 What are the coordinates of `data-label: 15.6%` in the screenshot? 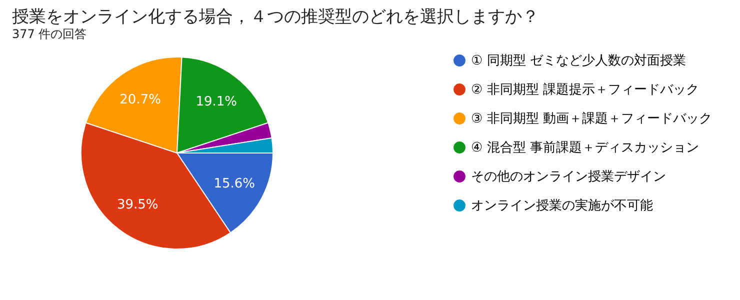 It's located at (235, 184).